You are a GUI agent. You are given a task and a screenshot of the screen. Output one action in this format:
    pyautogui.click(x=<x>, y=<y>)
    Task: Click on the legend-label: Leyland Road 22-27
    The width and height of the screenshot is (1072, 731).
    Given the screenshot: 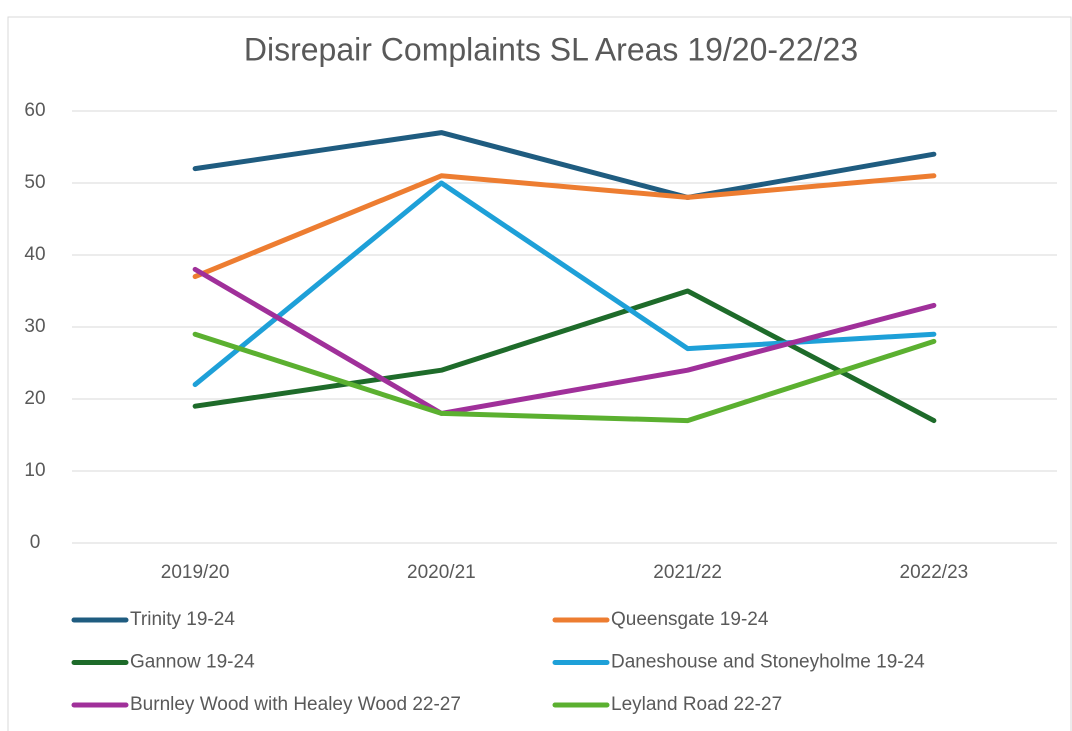 What is the action you would take?
    pyautogui.click(x=696, y=704)
    